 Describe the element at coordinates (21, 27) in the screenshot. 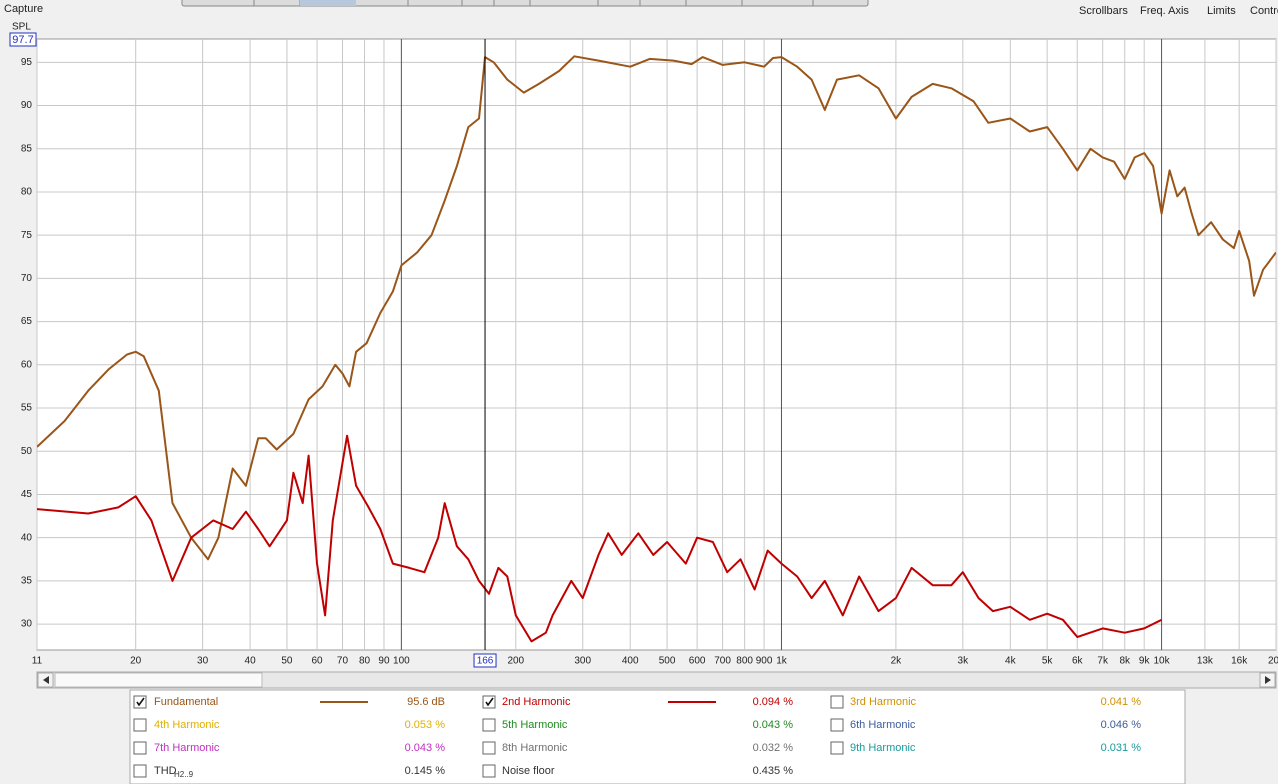

I see `y-axis-label: SPL` at that location.